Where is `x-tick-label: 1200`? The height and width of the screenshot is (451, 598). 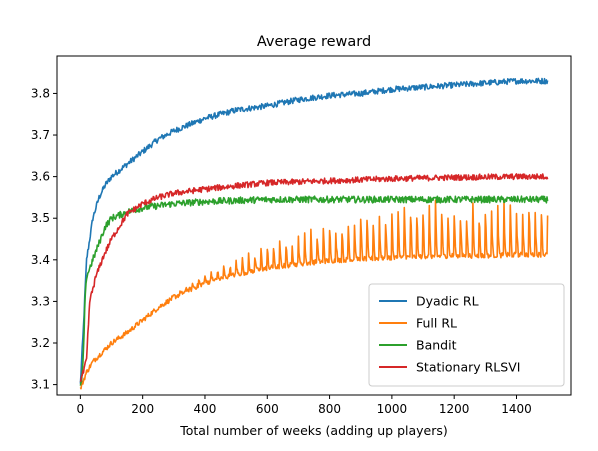
x-tick-label: 1200 is located at coordinates (454, 409).